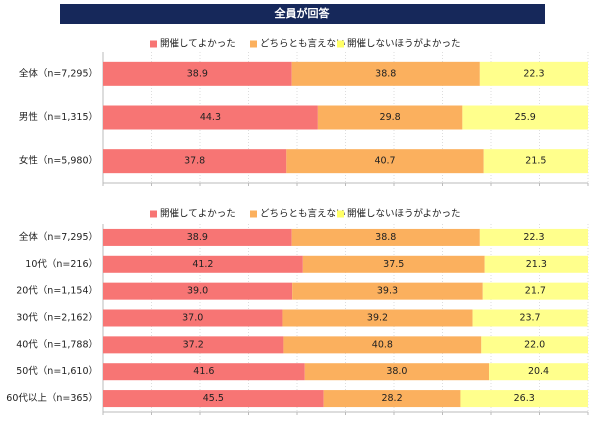 The image size is (600, 424). Describe the element at coordinates (57, 318) in the screenshot. I see `category-label: 30代（n=2,162）` at that location.